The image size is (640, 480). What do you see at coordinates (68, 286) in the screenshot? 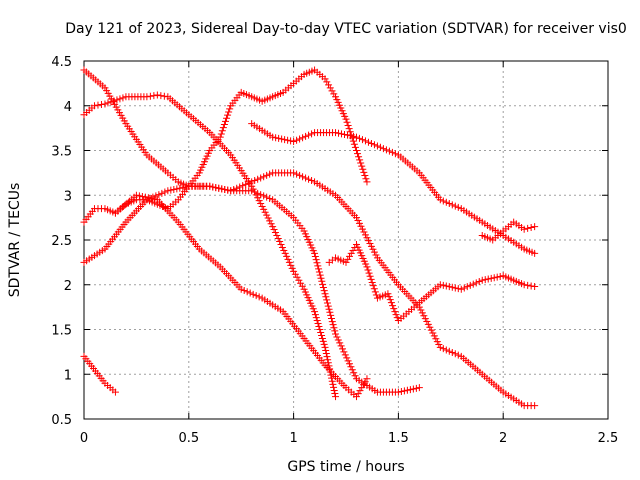
I see `y-tick-label: 2` at bounding box center [68, 286].